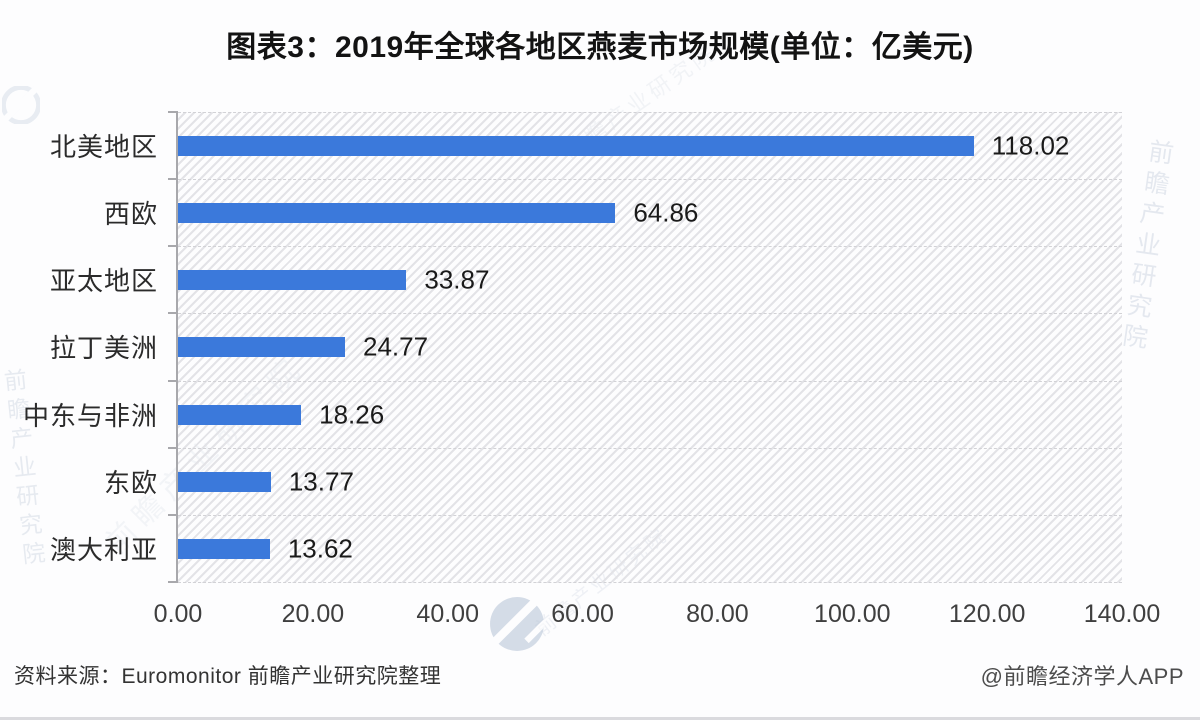 Image resolution: width=1200 pixels, height=720 pixels. I want to click on value-label: 33.87, so click(457, 279).